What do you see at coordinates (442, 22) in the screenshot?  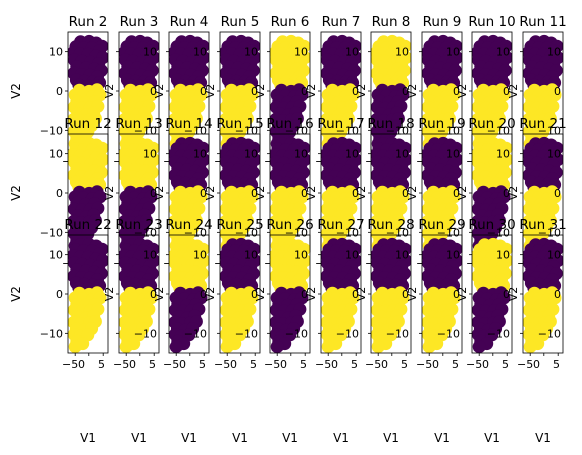 I see `panel-title: Run 9` at bounding box center [442, 22].